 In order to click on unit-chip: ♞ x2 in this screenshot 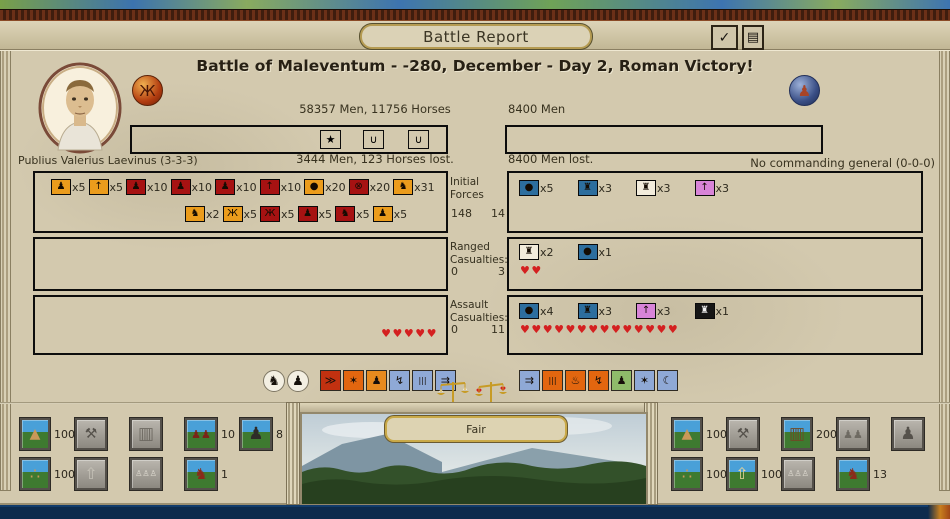, I will do `click(202, 214)`.